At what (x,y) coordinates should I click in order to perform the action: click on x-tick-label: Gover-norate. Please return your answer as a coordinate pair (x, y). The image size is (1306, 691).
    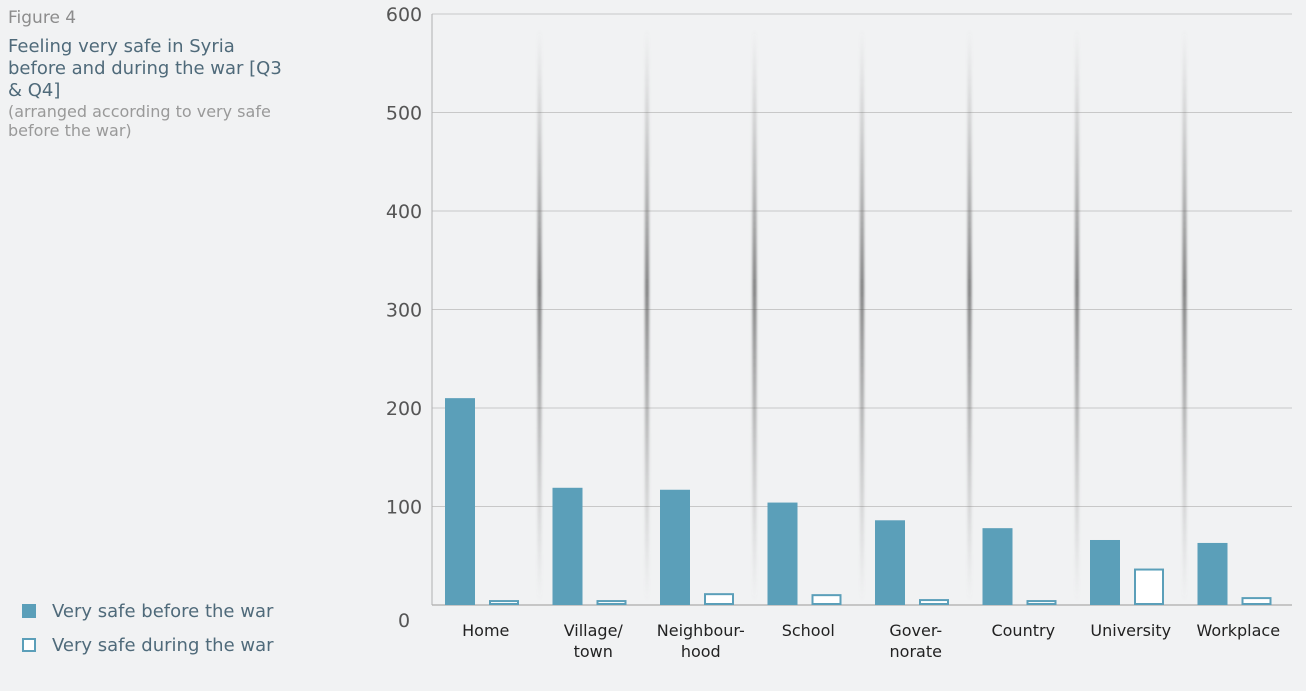
    Looking at the image, I should click on (915, 641).